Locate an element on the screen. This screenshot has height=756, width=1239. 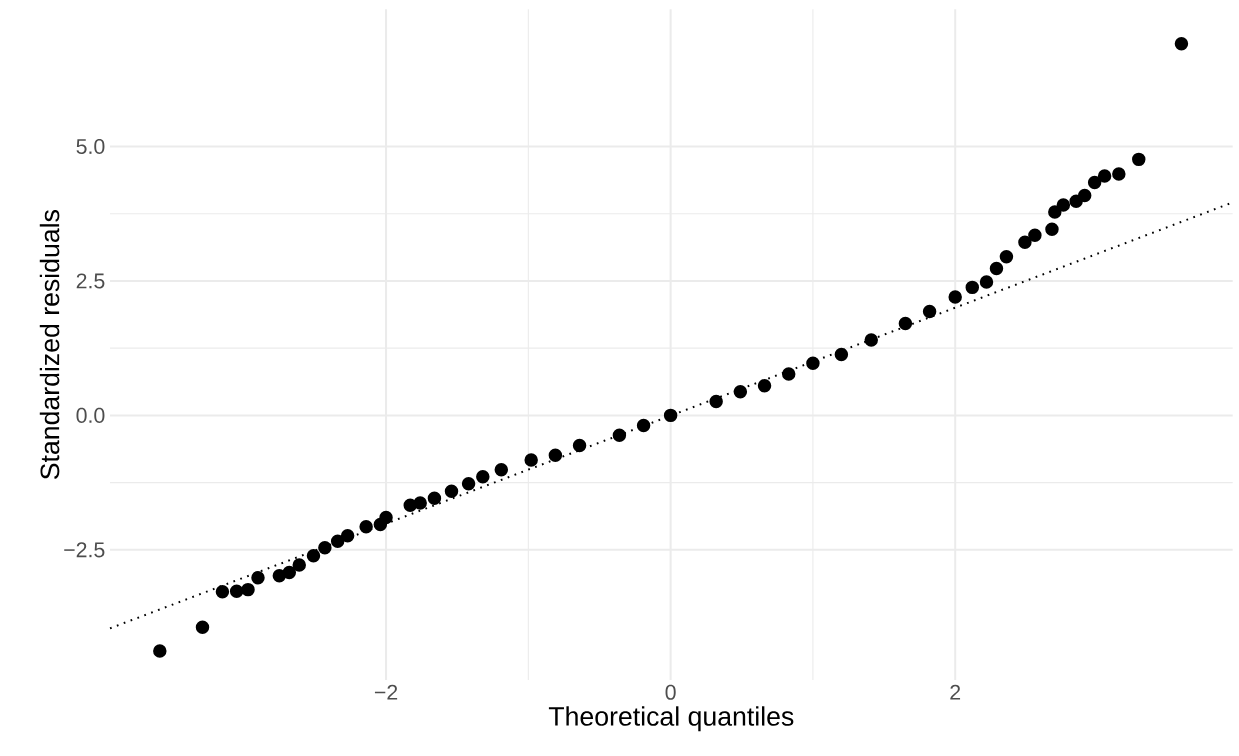
x-axis-title: Theoretical quantiles is located at coordinates (671, 719).